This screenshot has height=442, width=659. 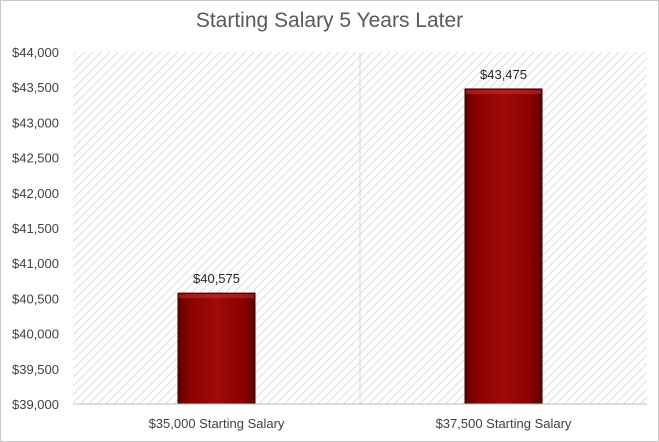 I want to click on y-tick-label: $40,500, so click(x=35, y=298).